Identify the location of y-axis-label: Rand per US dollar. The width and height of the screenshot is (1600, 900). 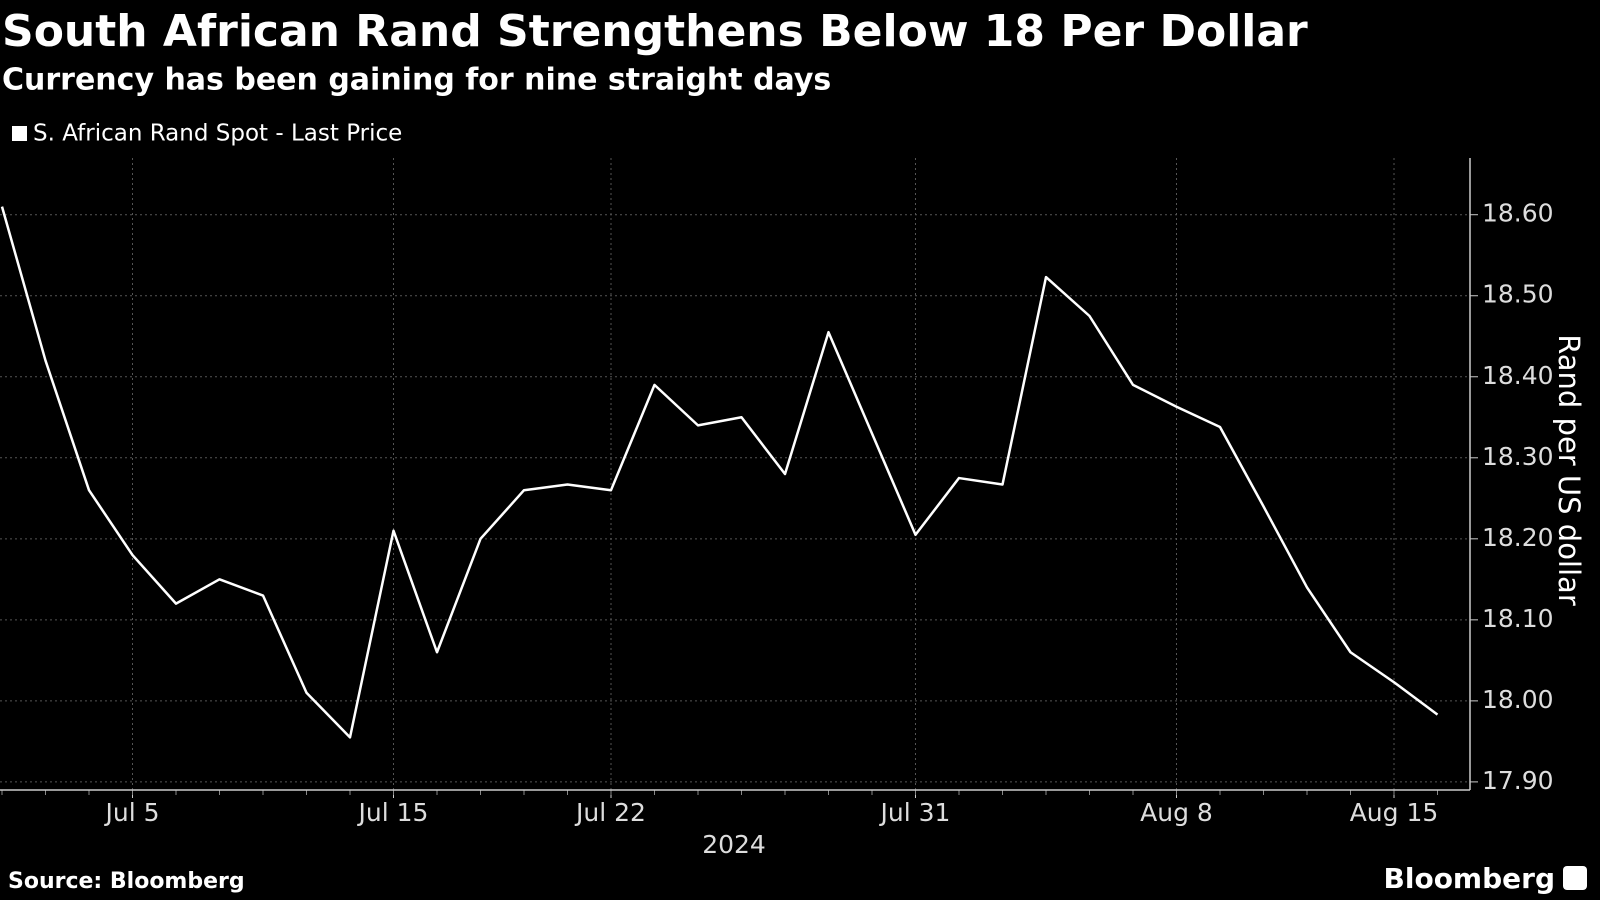
(1569, 470).